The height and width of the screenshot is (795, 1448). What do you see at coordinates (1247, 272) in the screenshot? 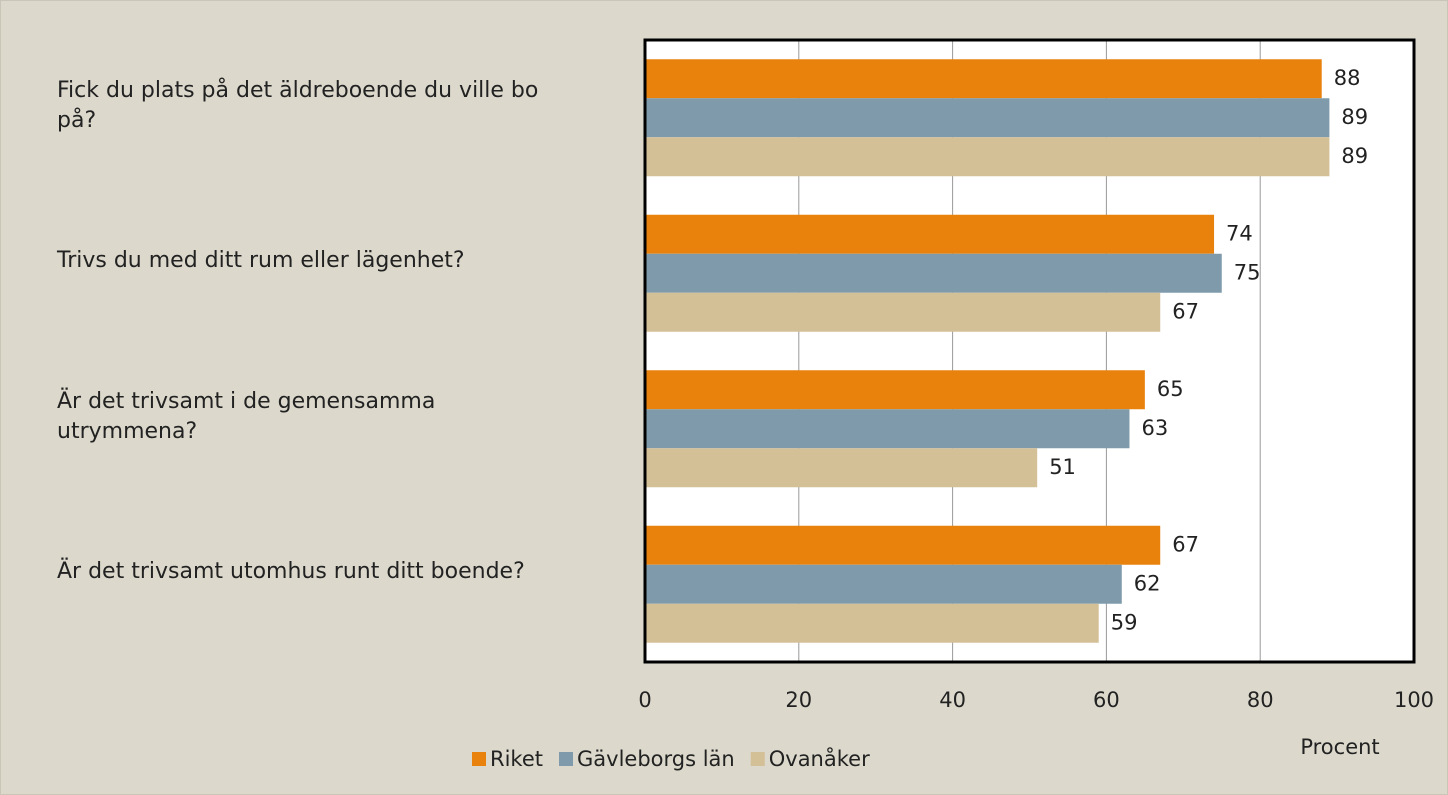
I see `value-label: 75` at bounding box center [1247, 272].